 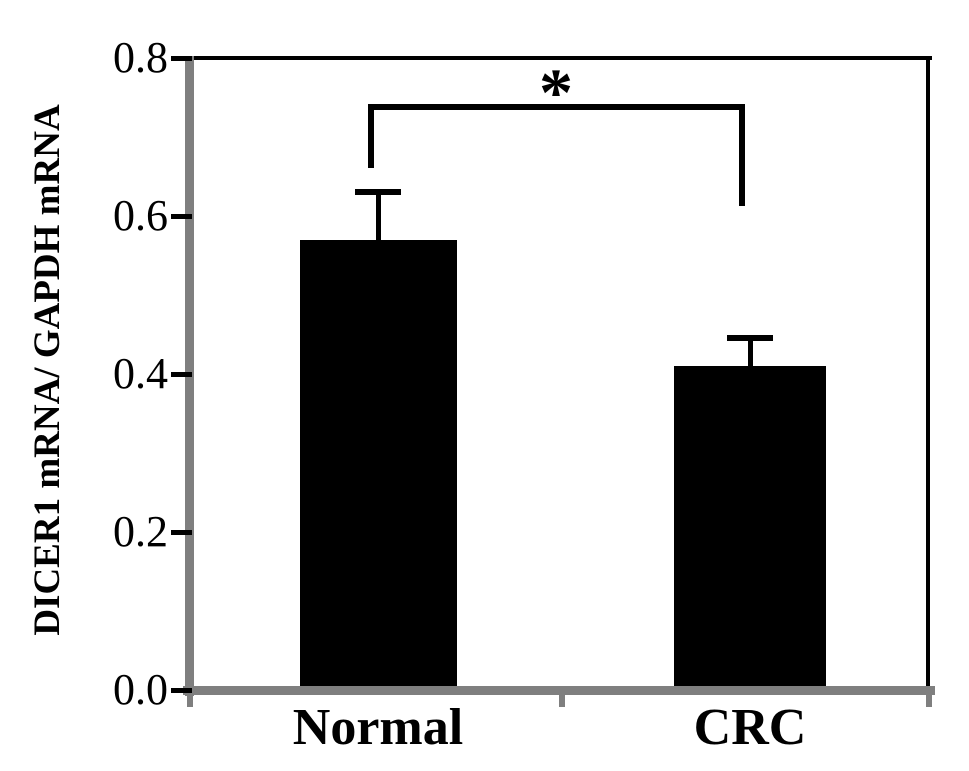 I want to click on significance-asterisk: *, so click(x=556, y=92).